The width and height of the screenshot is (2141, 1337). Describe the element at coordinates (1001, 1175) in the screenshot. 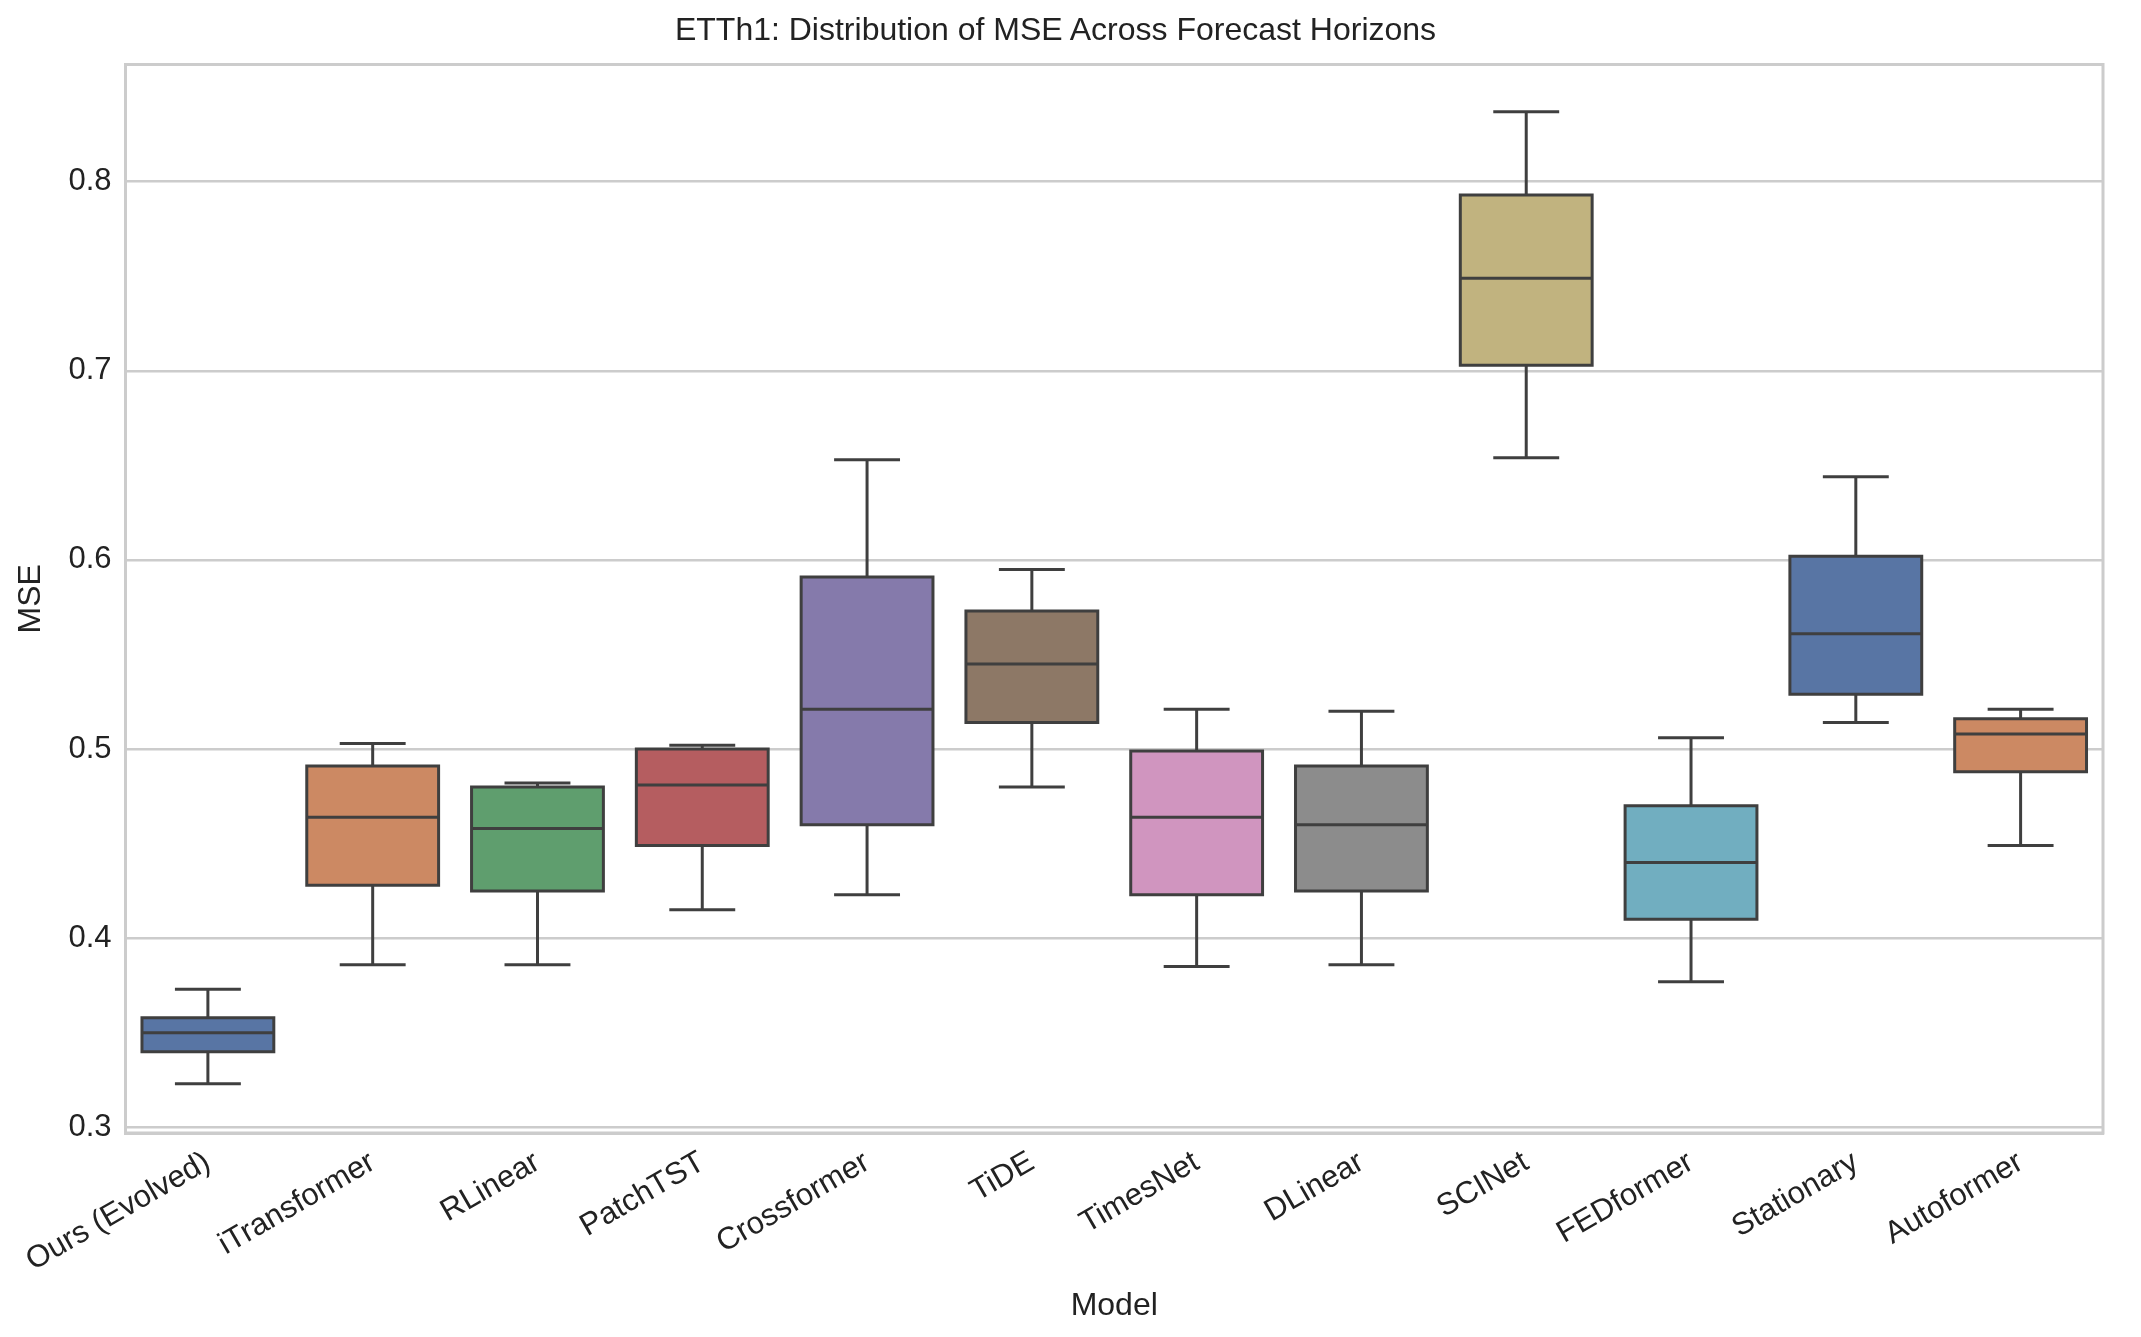

I see `x-tick-label: TiDE` at that location.